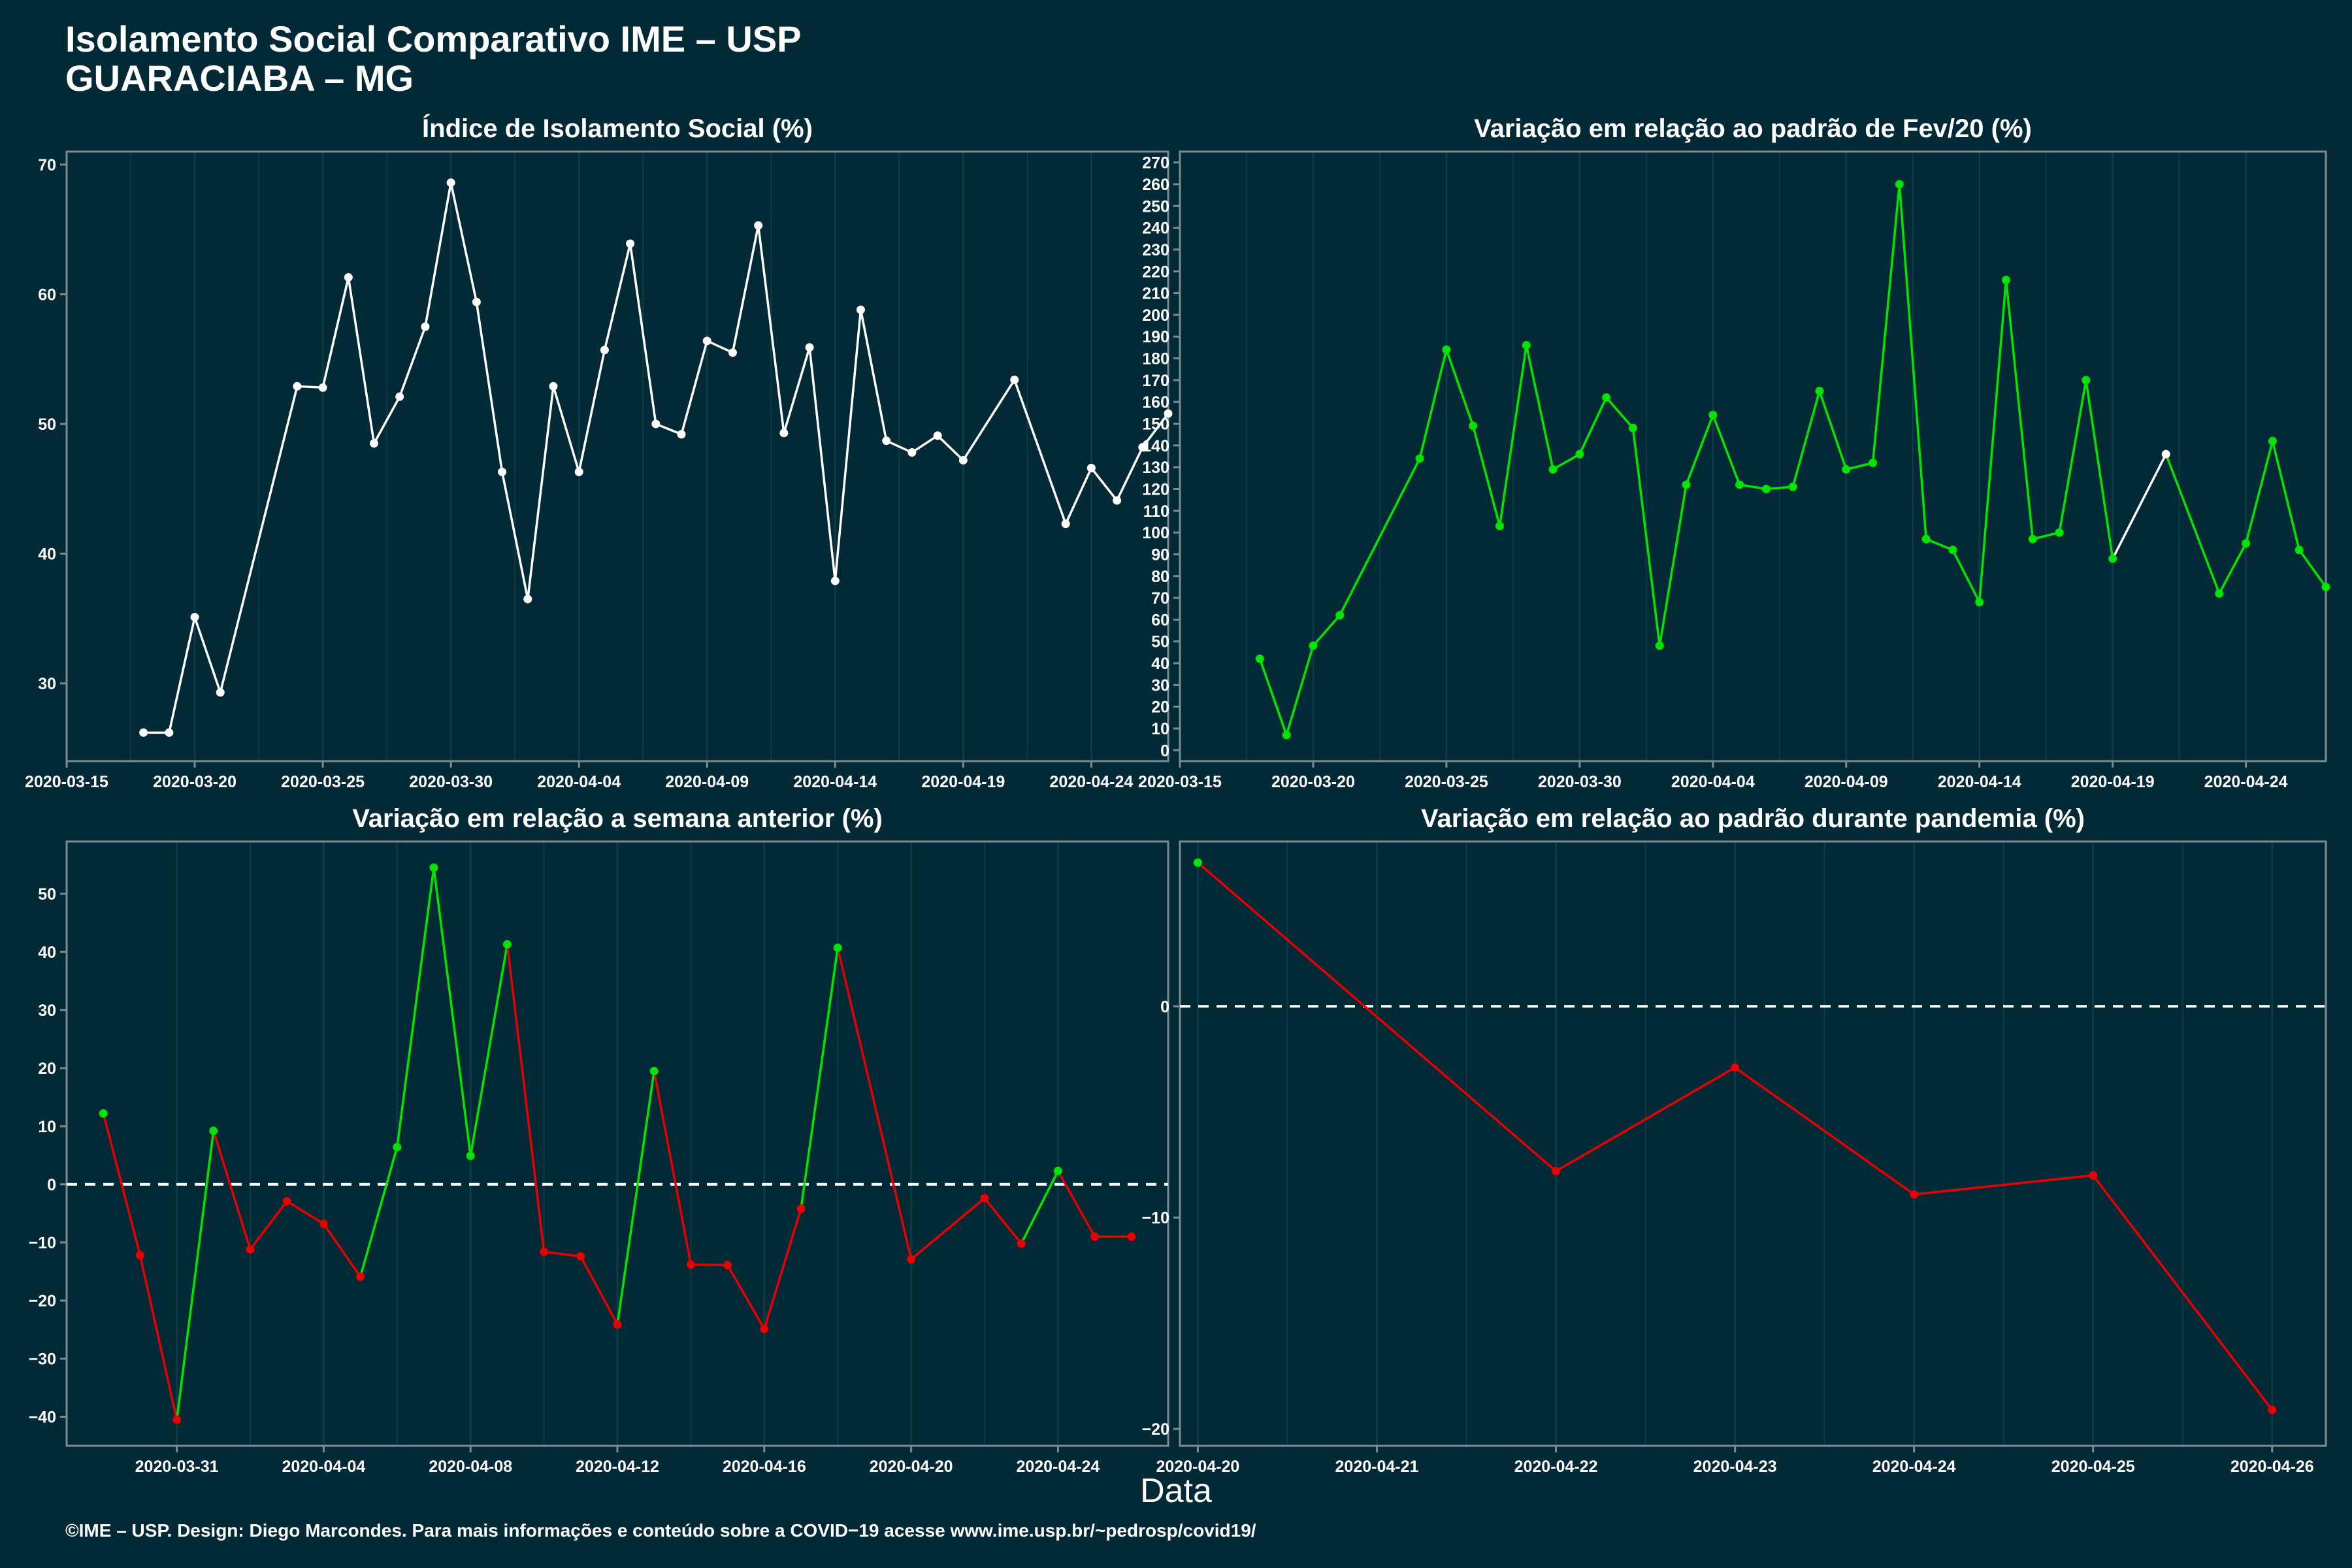 The height and width of the screenshot is (1568, 2352). Describe the element at coordinates (1164, 1007) in the screenshot. I see `y-tick-label: 0` at that location.